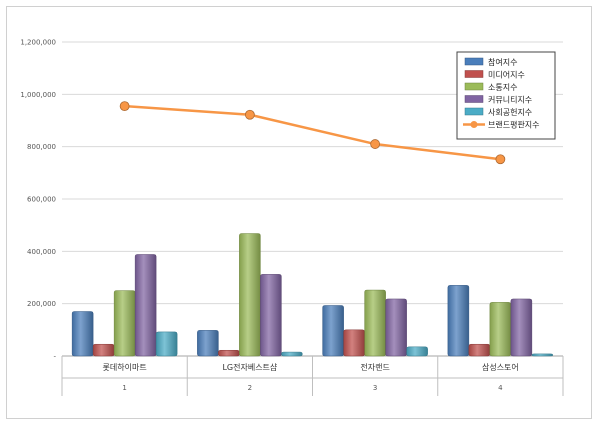 The width and height of the screenshot is (600, 427). Describe the element at coordinates (249, 367) in the screenshot. I see `x-category-label: LG전자베스트샵` at that location.